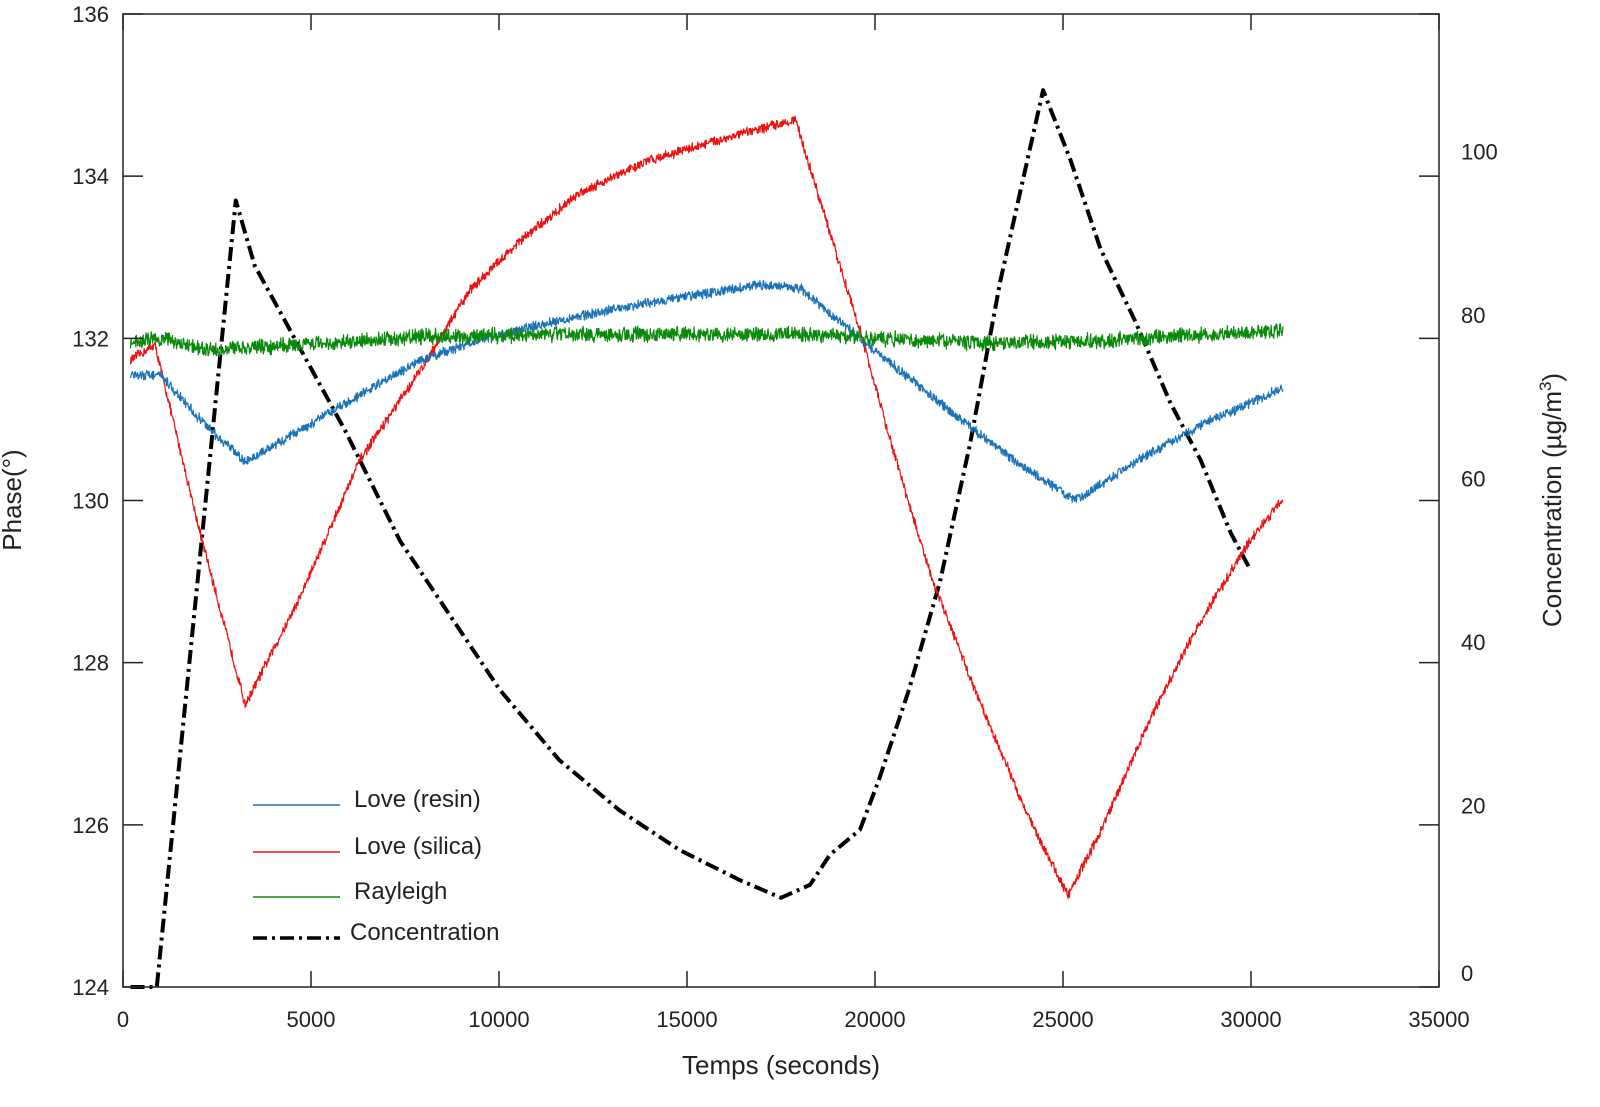 The height and width of the screenshot is (1107, 1600). Describe the element at coordinates (1438, 1019) in the screenshot. I see `x-tick-label: 35000` at that location.